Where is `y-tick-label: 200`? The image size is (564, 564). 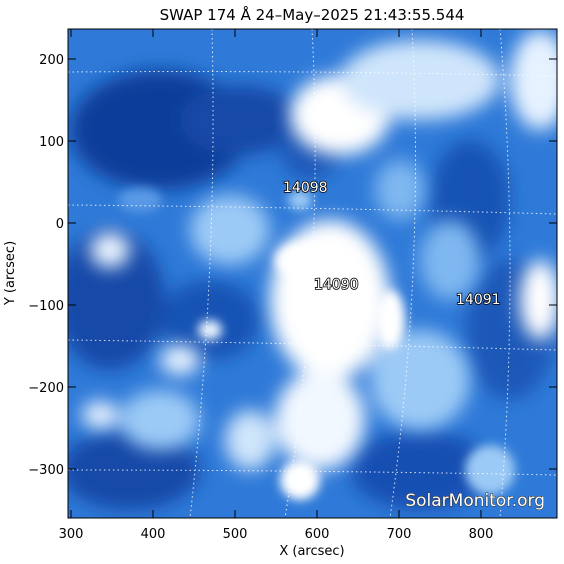 y-tick-label: 200 is located at coordinates (51, 60).